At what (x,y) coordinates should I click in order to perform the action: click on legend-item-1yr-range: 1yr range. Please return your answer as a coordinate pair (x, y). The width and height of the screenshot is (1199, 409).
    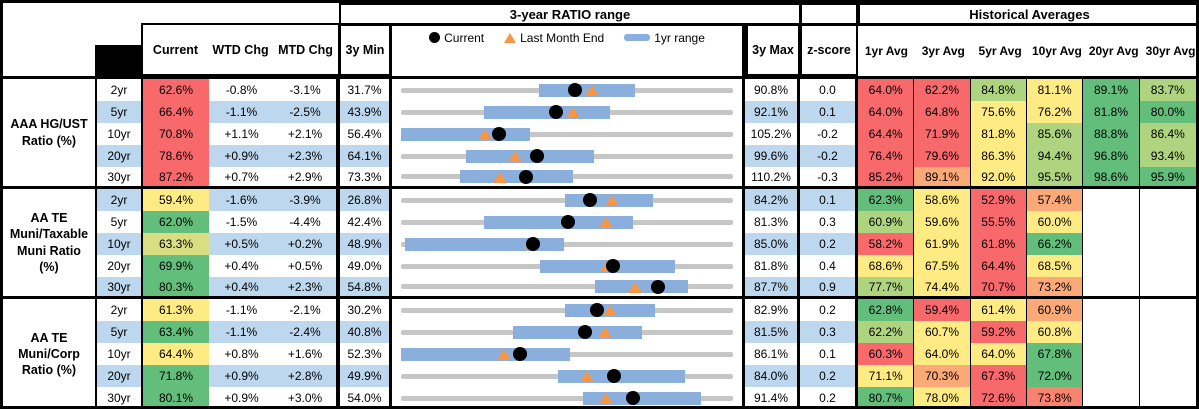
    Looking at the image, I should click on (664, 38).